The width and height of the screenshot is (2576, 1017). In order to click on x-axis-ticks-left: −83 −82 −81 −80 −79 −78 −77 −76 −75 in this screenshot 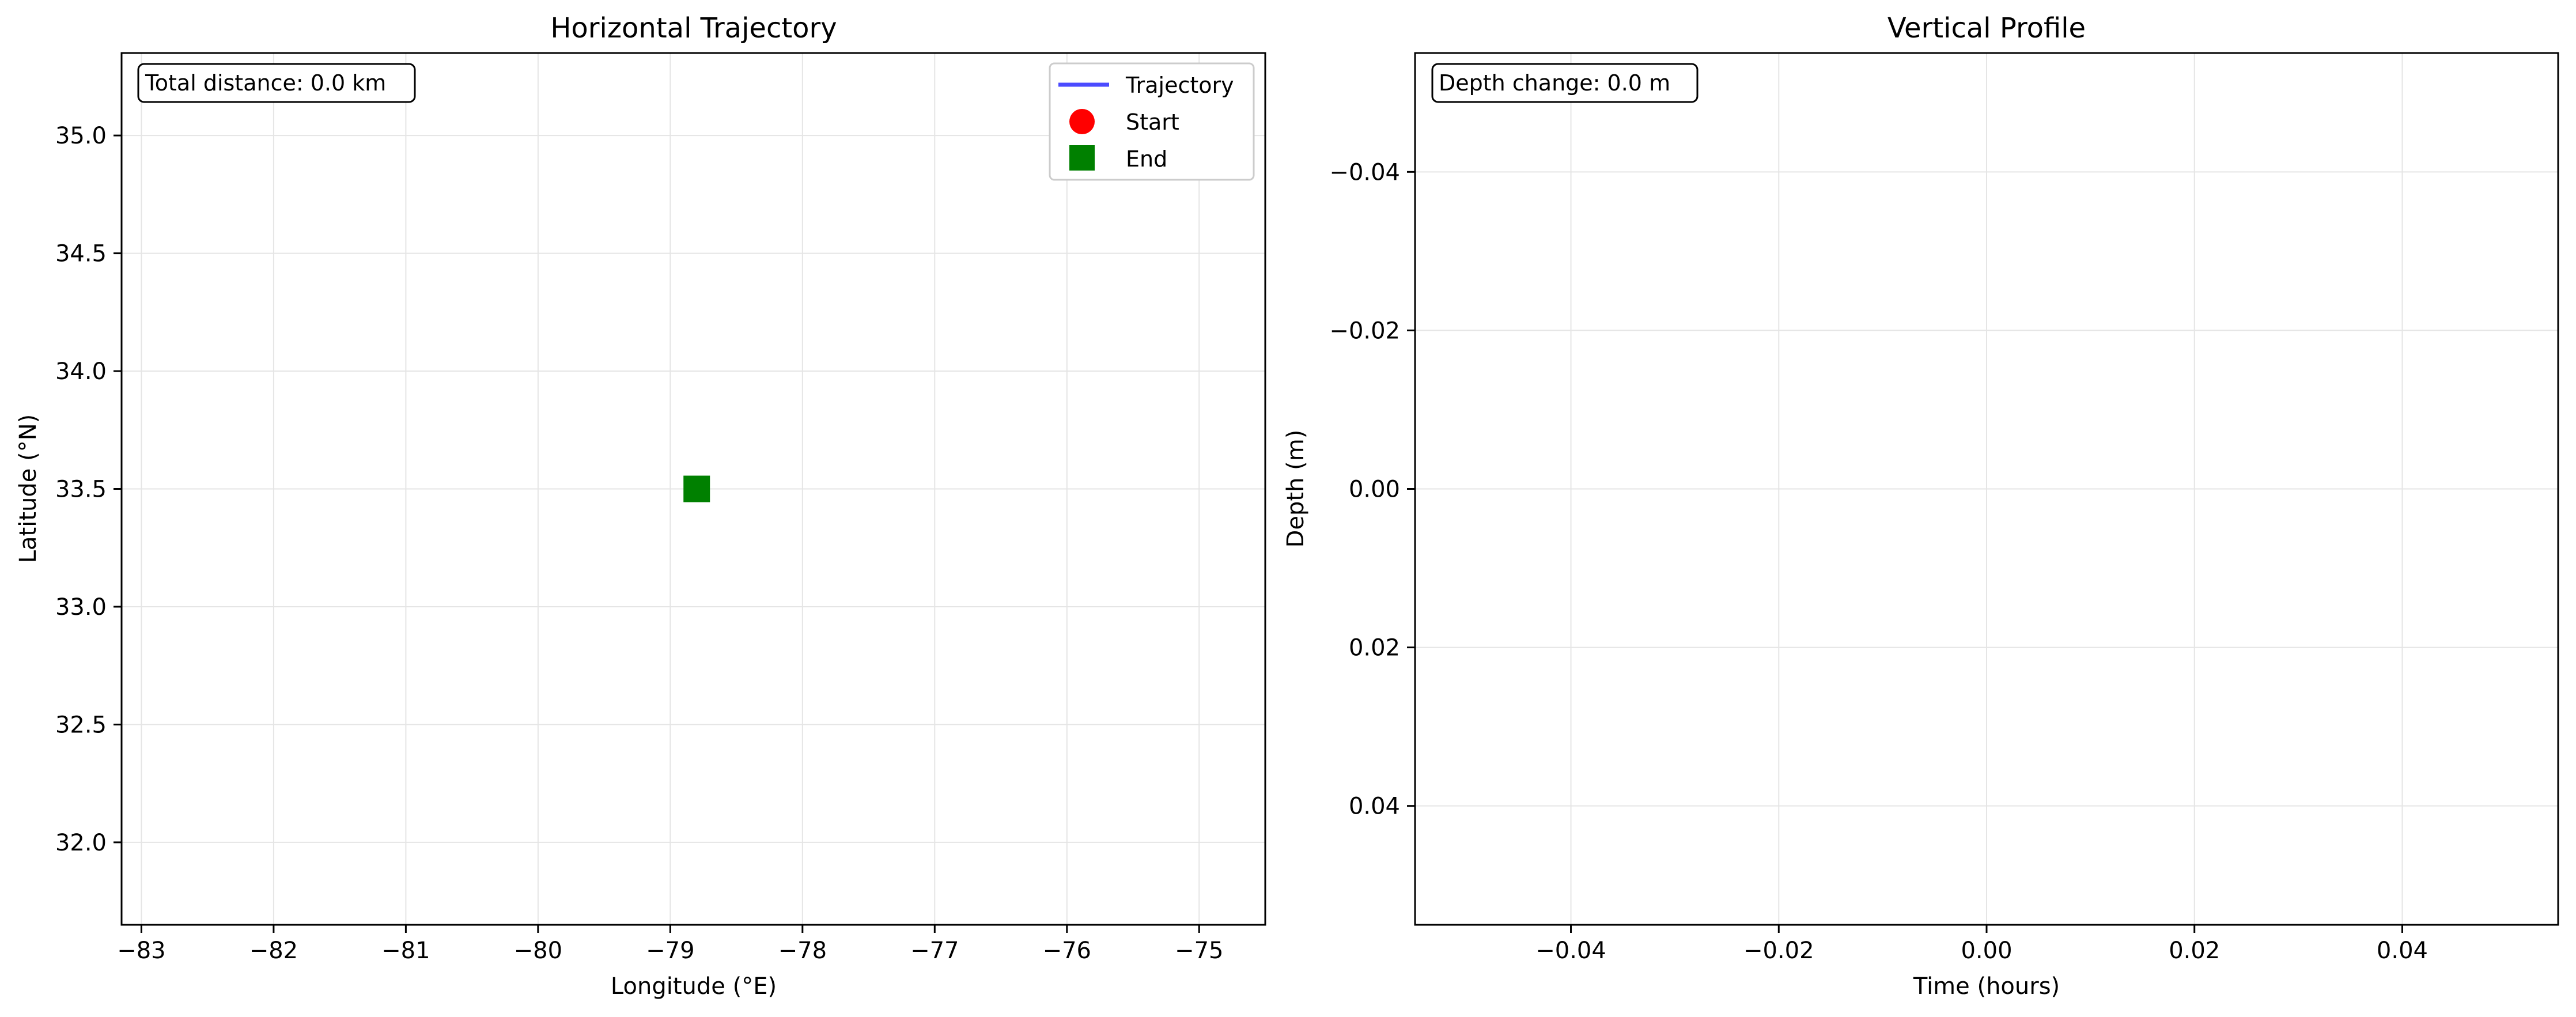, I will do `click(670, 944)`.